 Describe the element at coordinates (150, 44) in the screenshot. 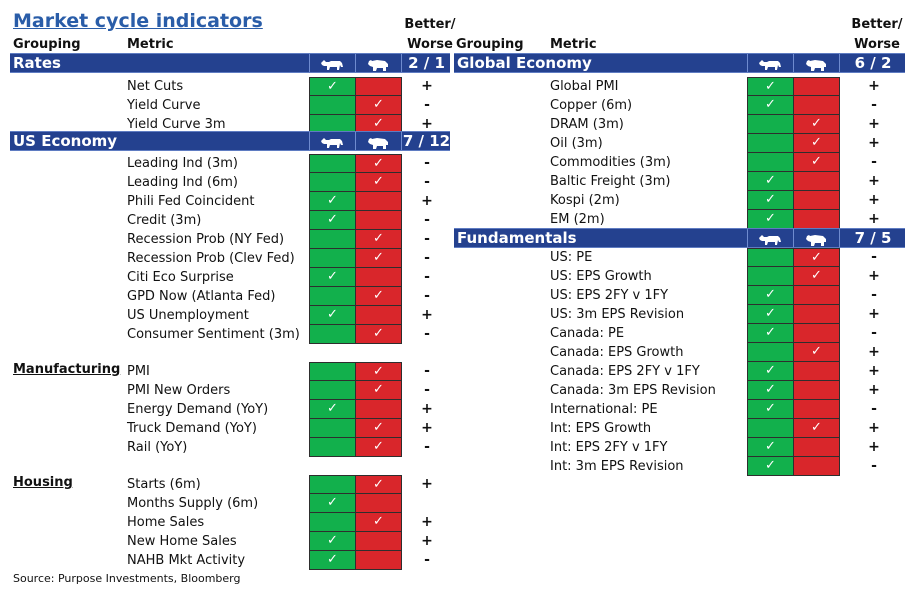

I see `metric-column-header: Metric` at that location.